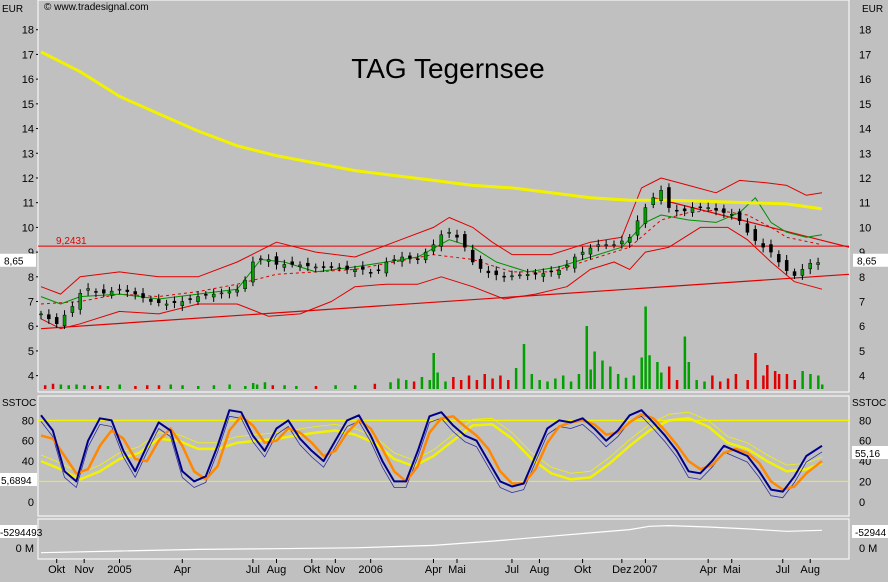 The height and width of the screenshot is (582, 888). Describe the element at coordinates (645, 570) in the screenshot. I see `x-tick-label: 2007` at that location.